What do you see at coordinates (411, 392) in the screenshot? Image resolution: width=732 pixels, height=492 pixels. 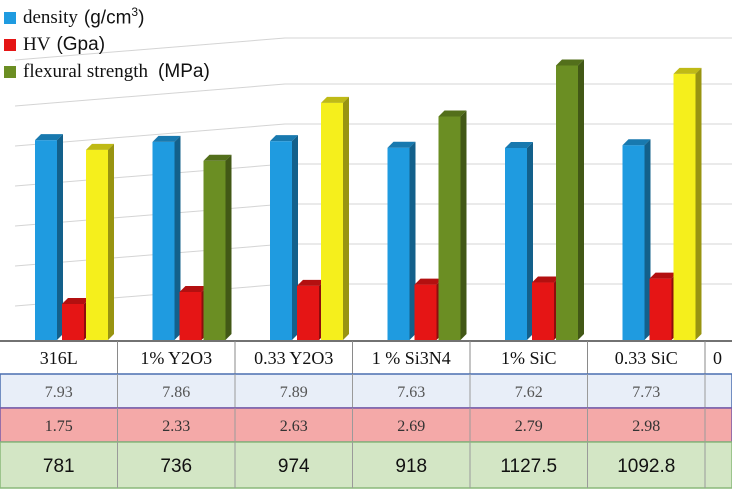 I see `table-cell-density: 7.63` at bounding box center [411, 392].